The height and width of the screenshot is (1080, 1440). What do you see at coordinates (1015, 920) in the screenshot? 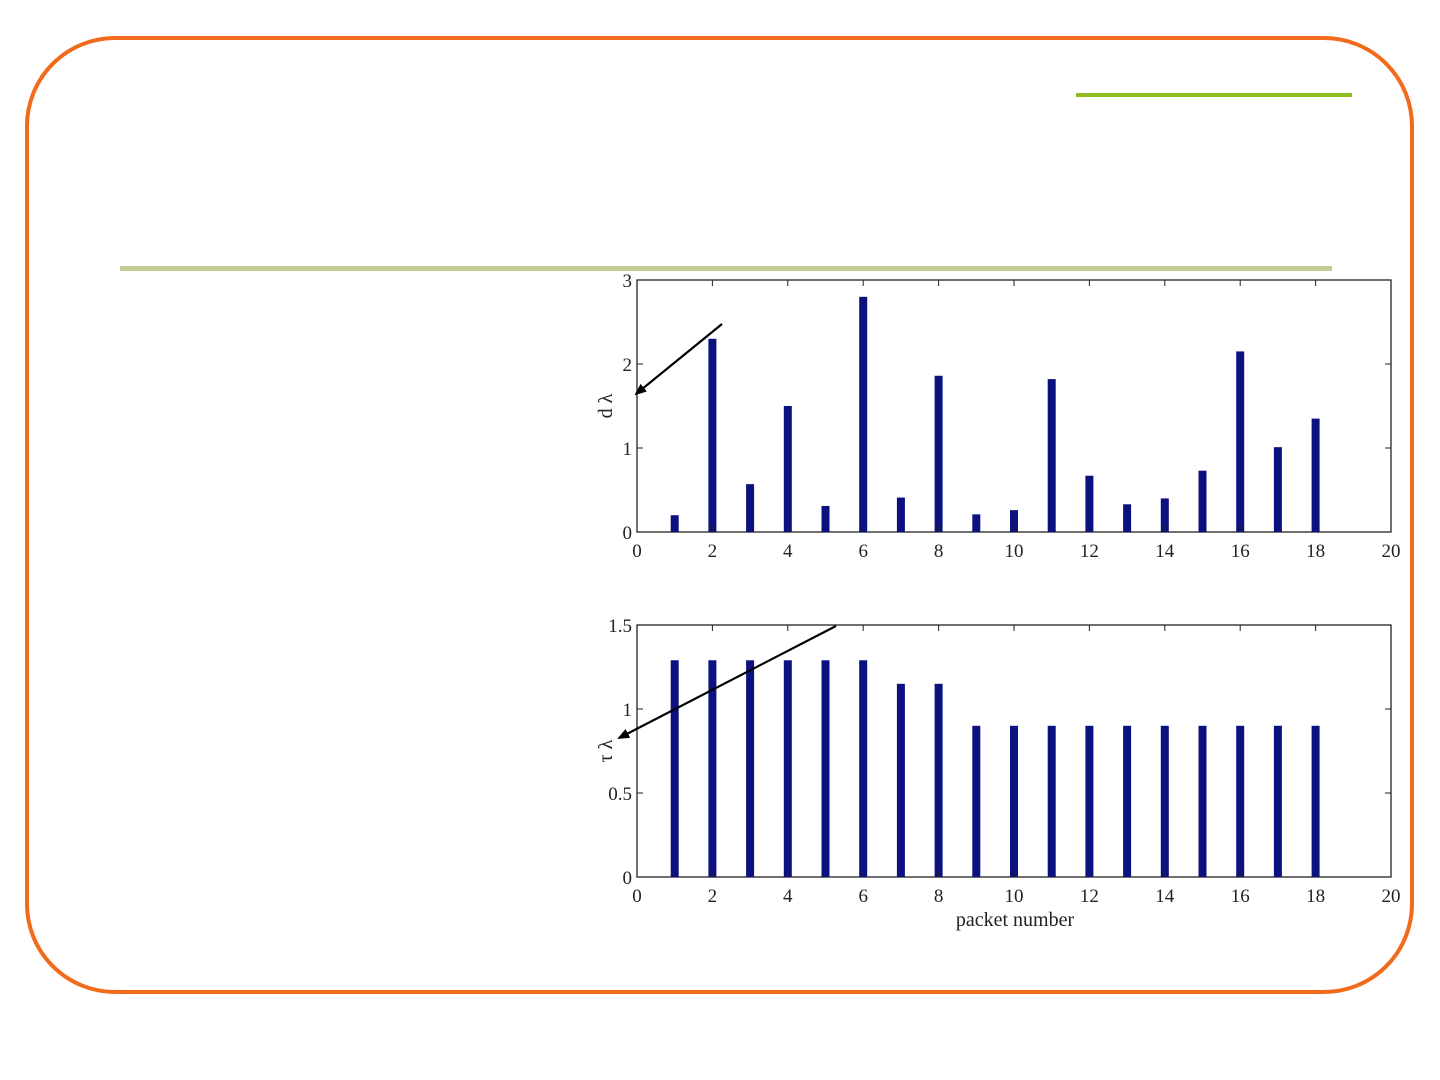
I see `x-axis-label: packet number` at bounding box center [1015, 920].